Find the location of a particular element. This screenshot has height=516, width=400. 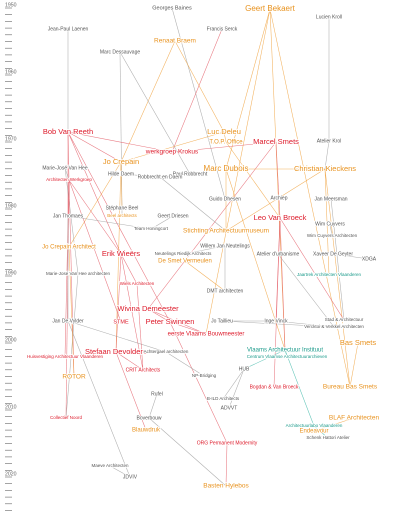

node-meersman: Jan Meersman is located at coordinates (330, 199).